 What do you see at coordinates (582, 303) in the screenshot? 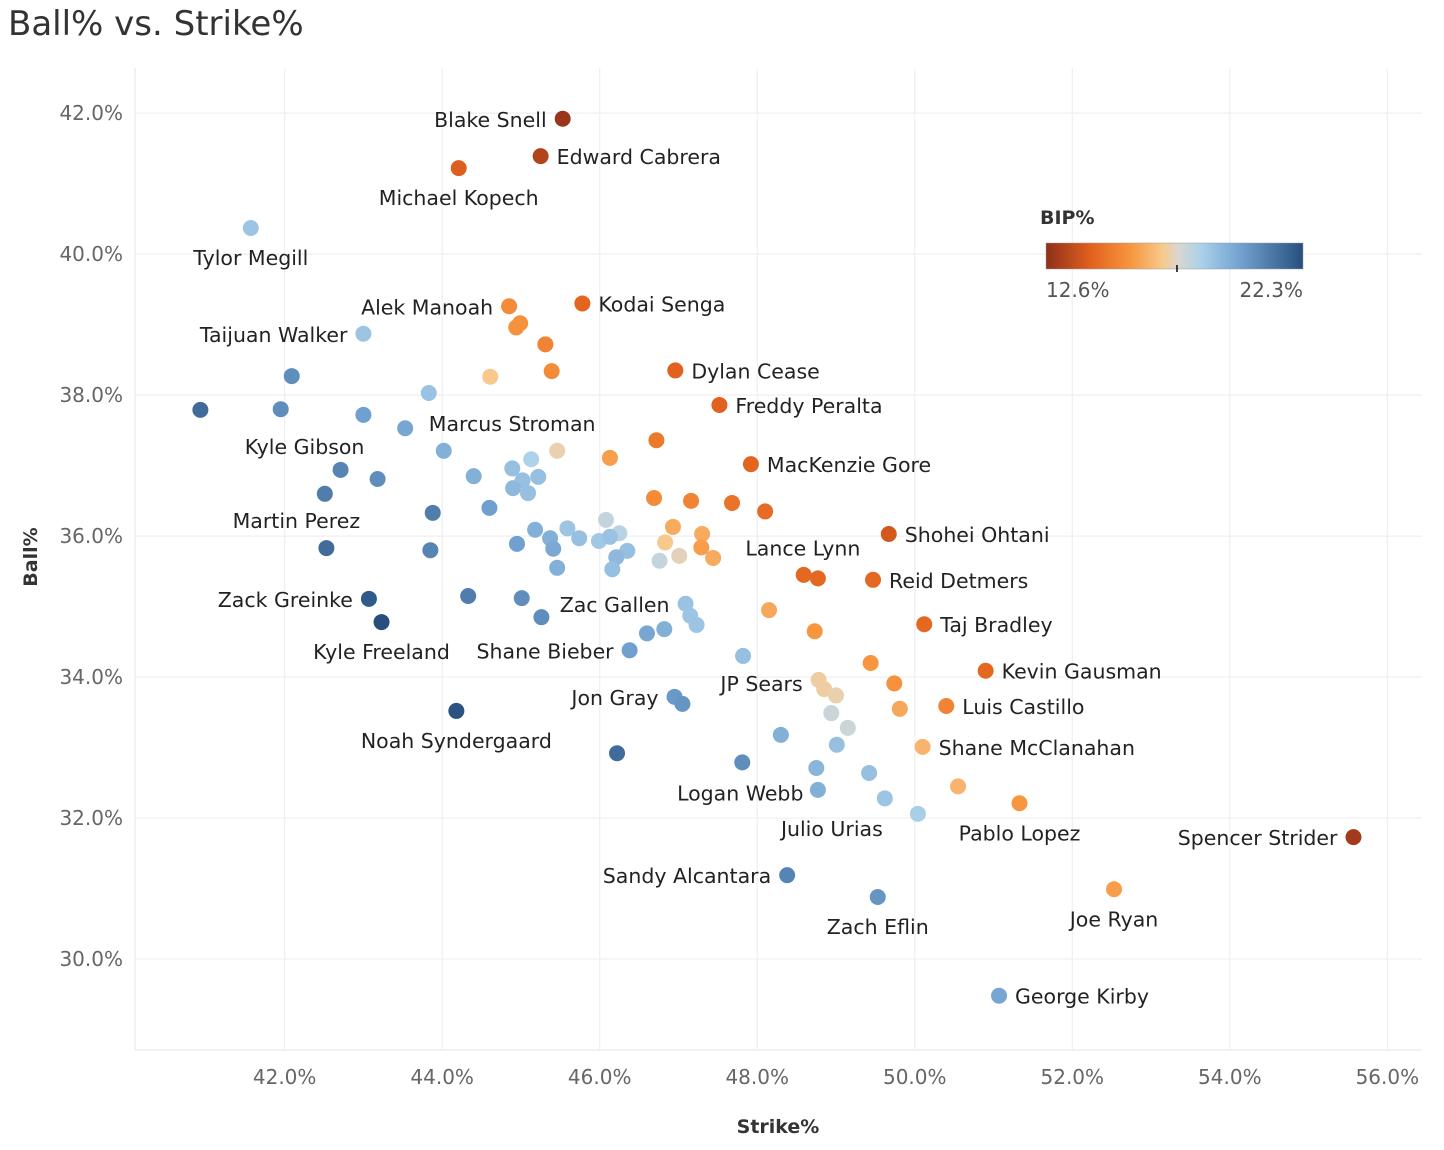
I see `point-kodai-senga` at bounding box center [582, 303].